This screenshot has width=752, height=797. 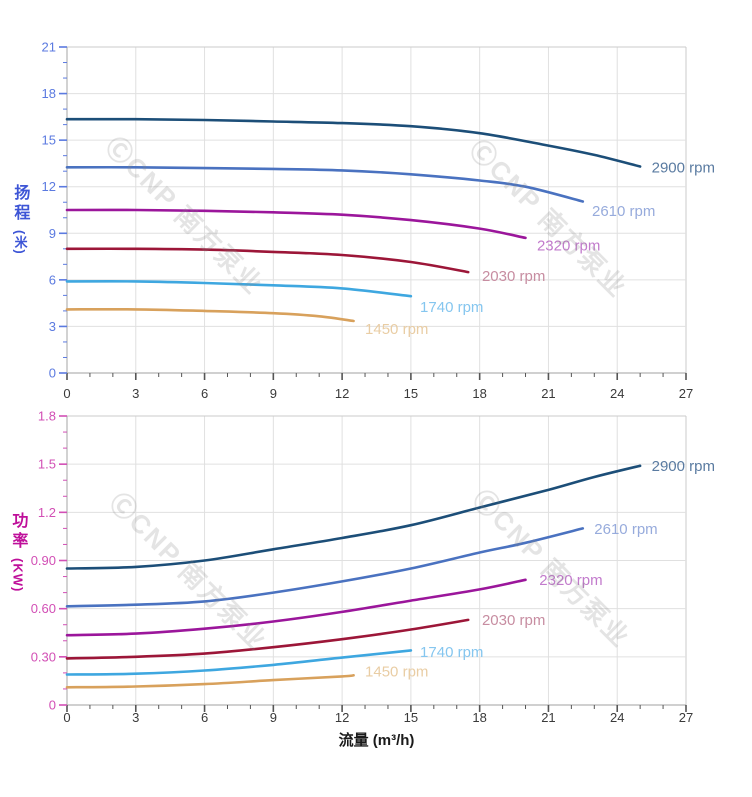 What do you see at coordinates (570, 580) in the screenshot?
I see `curve-label-2320-rpm-power: 2320 rpm` at bounding box center [570, 580].